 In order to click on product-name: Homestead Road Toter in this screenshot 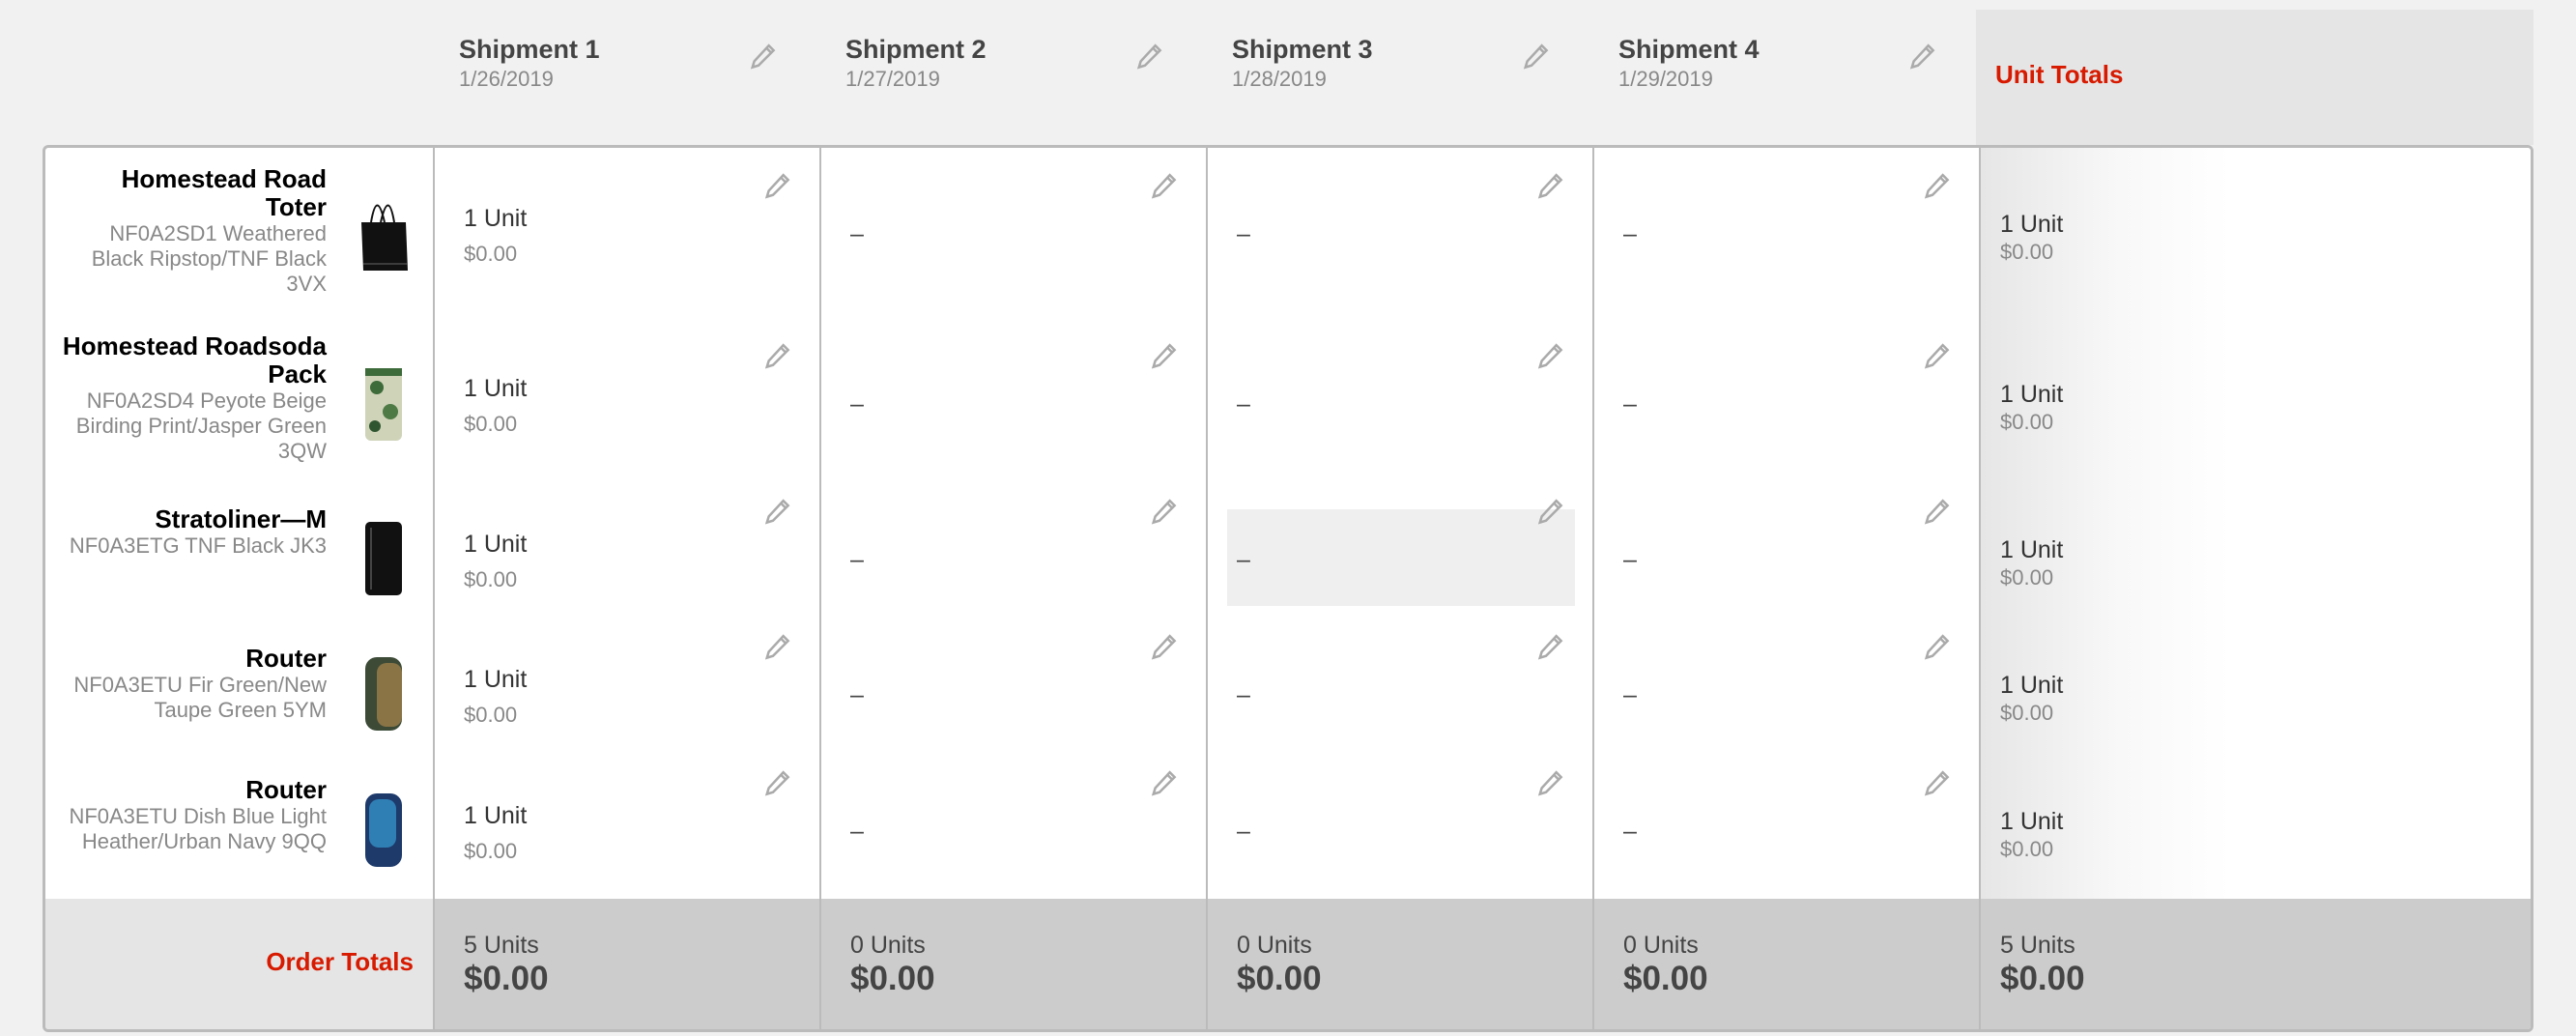, I will do `click(224, 192)`.